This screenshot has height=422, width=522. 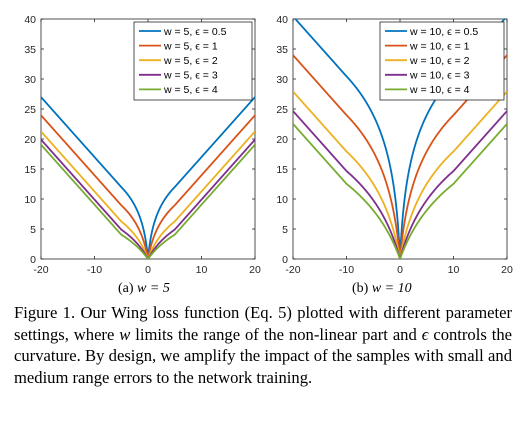 What do you see at coordinates (190, 46) in the screenshot?
I see `legend-label-2: w = 5, ϵ = 1` at bounding box center [190, 46].